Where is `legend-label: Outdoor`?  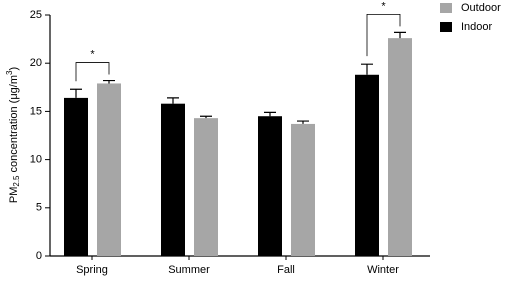
legend-label: Outdoor is located at coordinates (481, 8).